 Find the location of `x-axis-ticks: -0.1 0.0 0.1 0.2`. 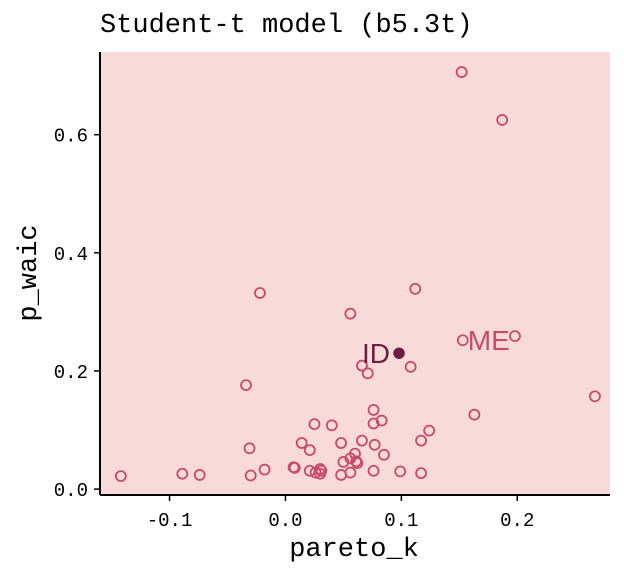

x-axis-ticks: -0.1 0.0 0.1 0.2 is located at coordinates (340, 513).